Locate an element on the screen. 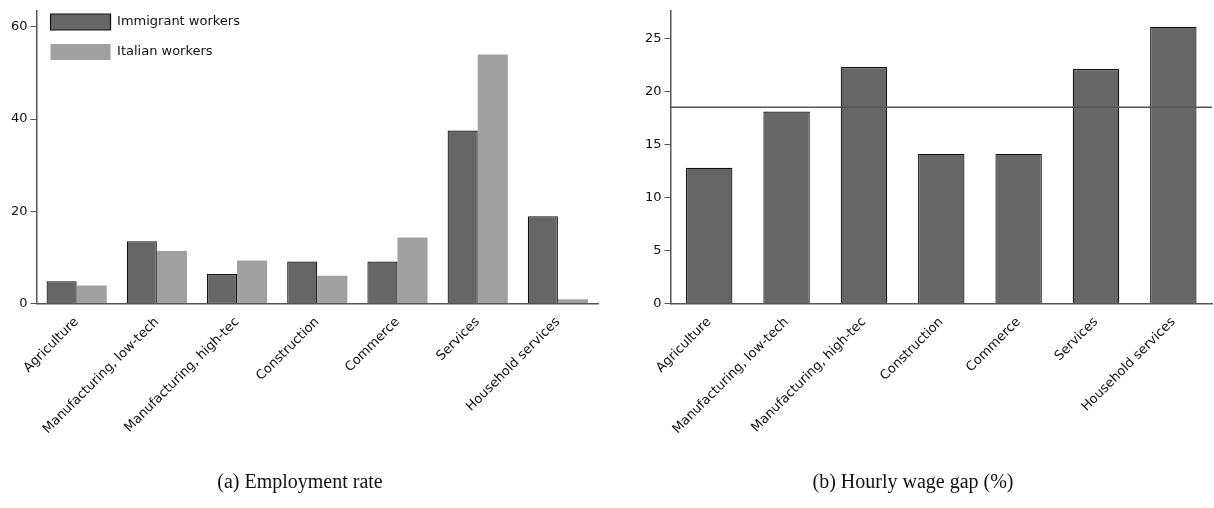  y-tick-label: 10 is located at coordinates (653, 196).